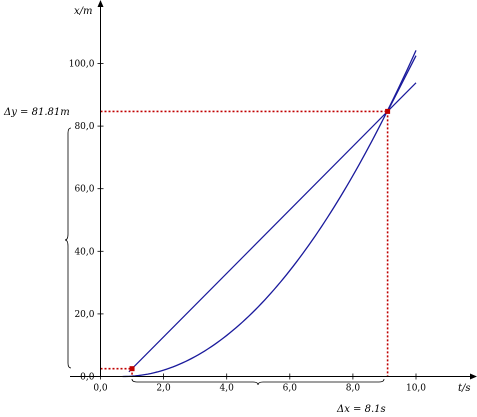  What do you see at coordinates (473, 376) in the screenshot?
I see `x-axis-arrow` at bounding box center [473, 376].